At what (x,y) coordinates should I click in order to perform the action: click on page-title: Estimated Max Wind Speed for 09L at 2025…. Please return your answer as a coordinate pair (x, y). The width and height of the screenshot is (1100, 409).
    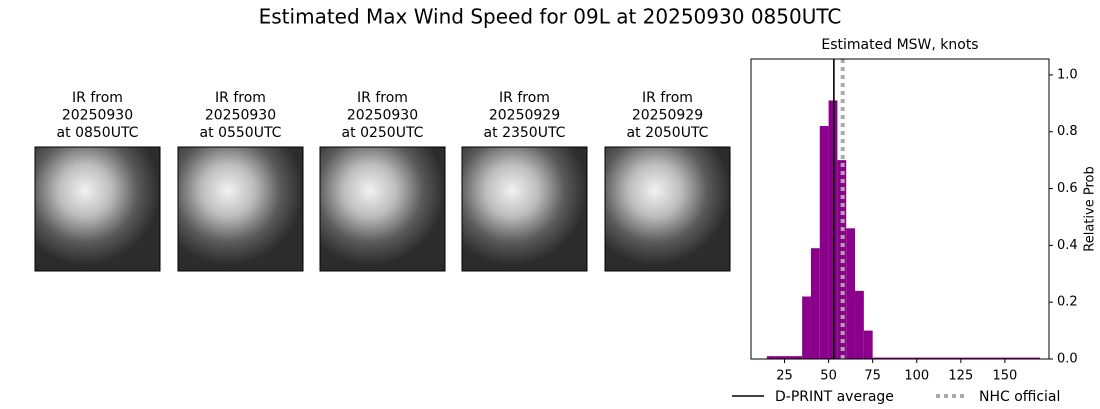
    Looking at the image, I should click on (550, 17).